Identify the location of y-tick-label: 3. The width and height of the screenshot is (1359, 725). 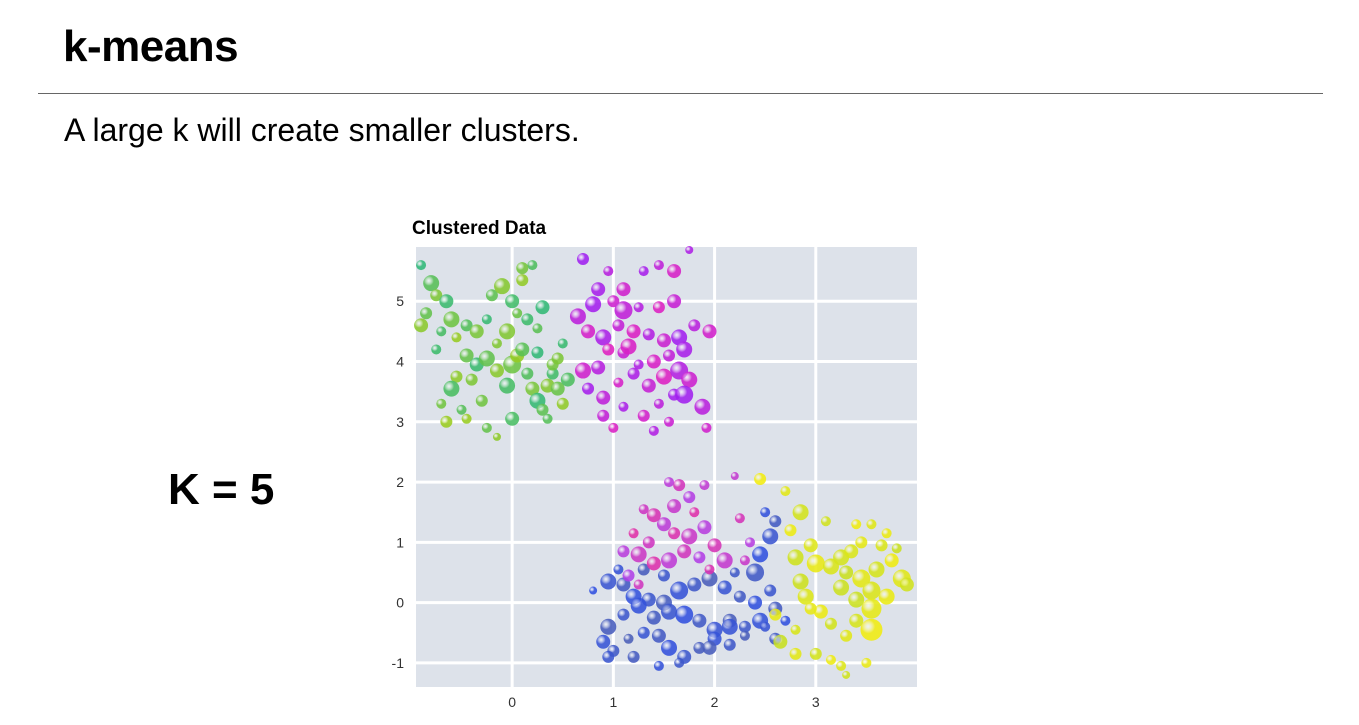
(400, 422).